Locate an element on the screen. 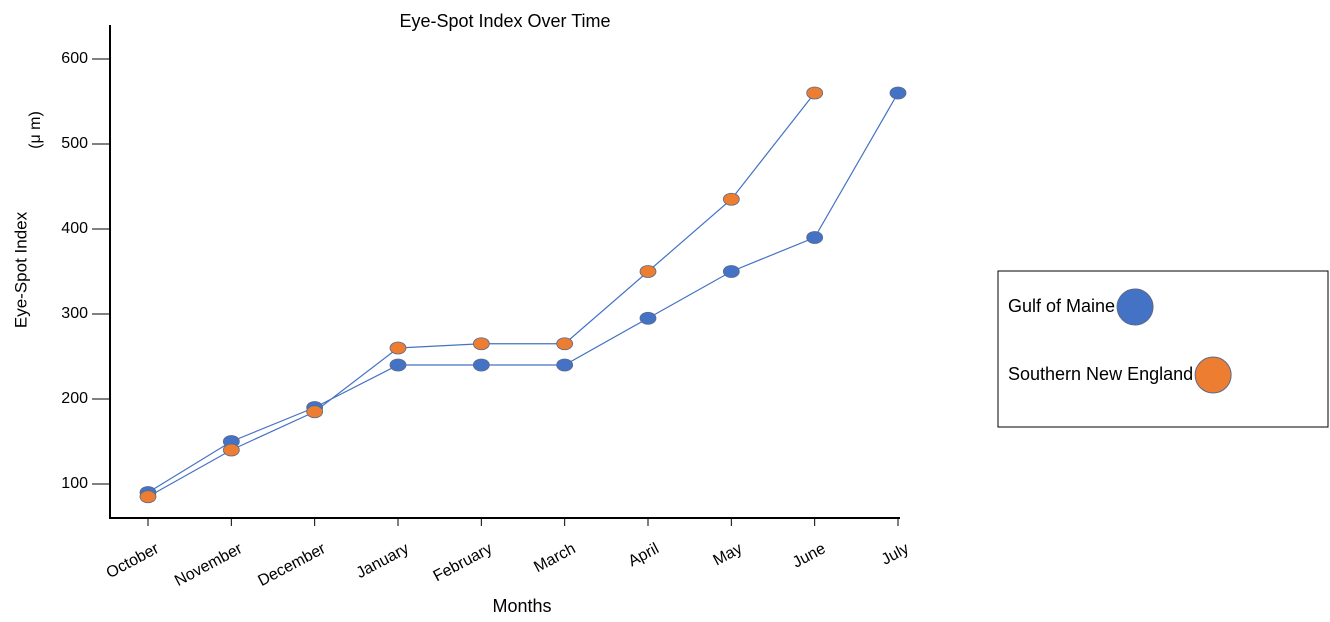 This screenshot has height=622, width=1330. legend-label: Gulf of Maine is located at coordinates (1061, 306).